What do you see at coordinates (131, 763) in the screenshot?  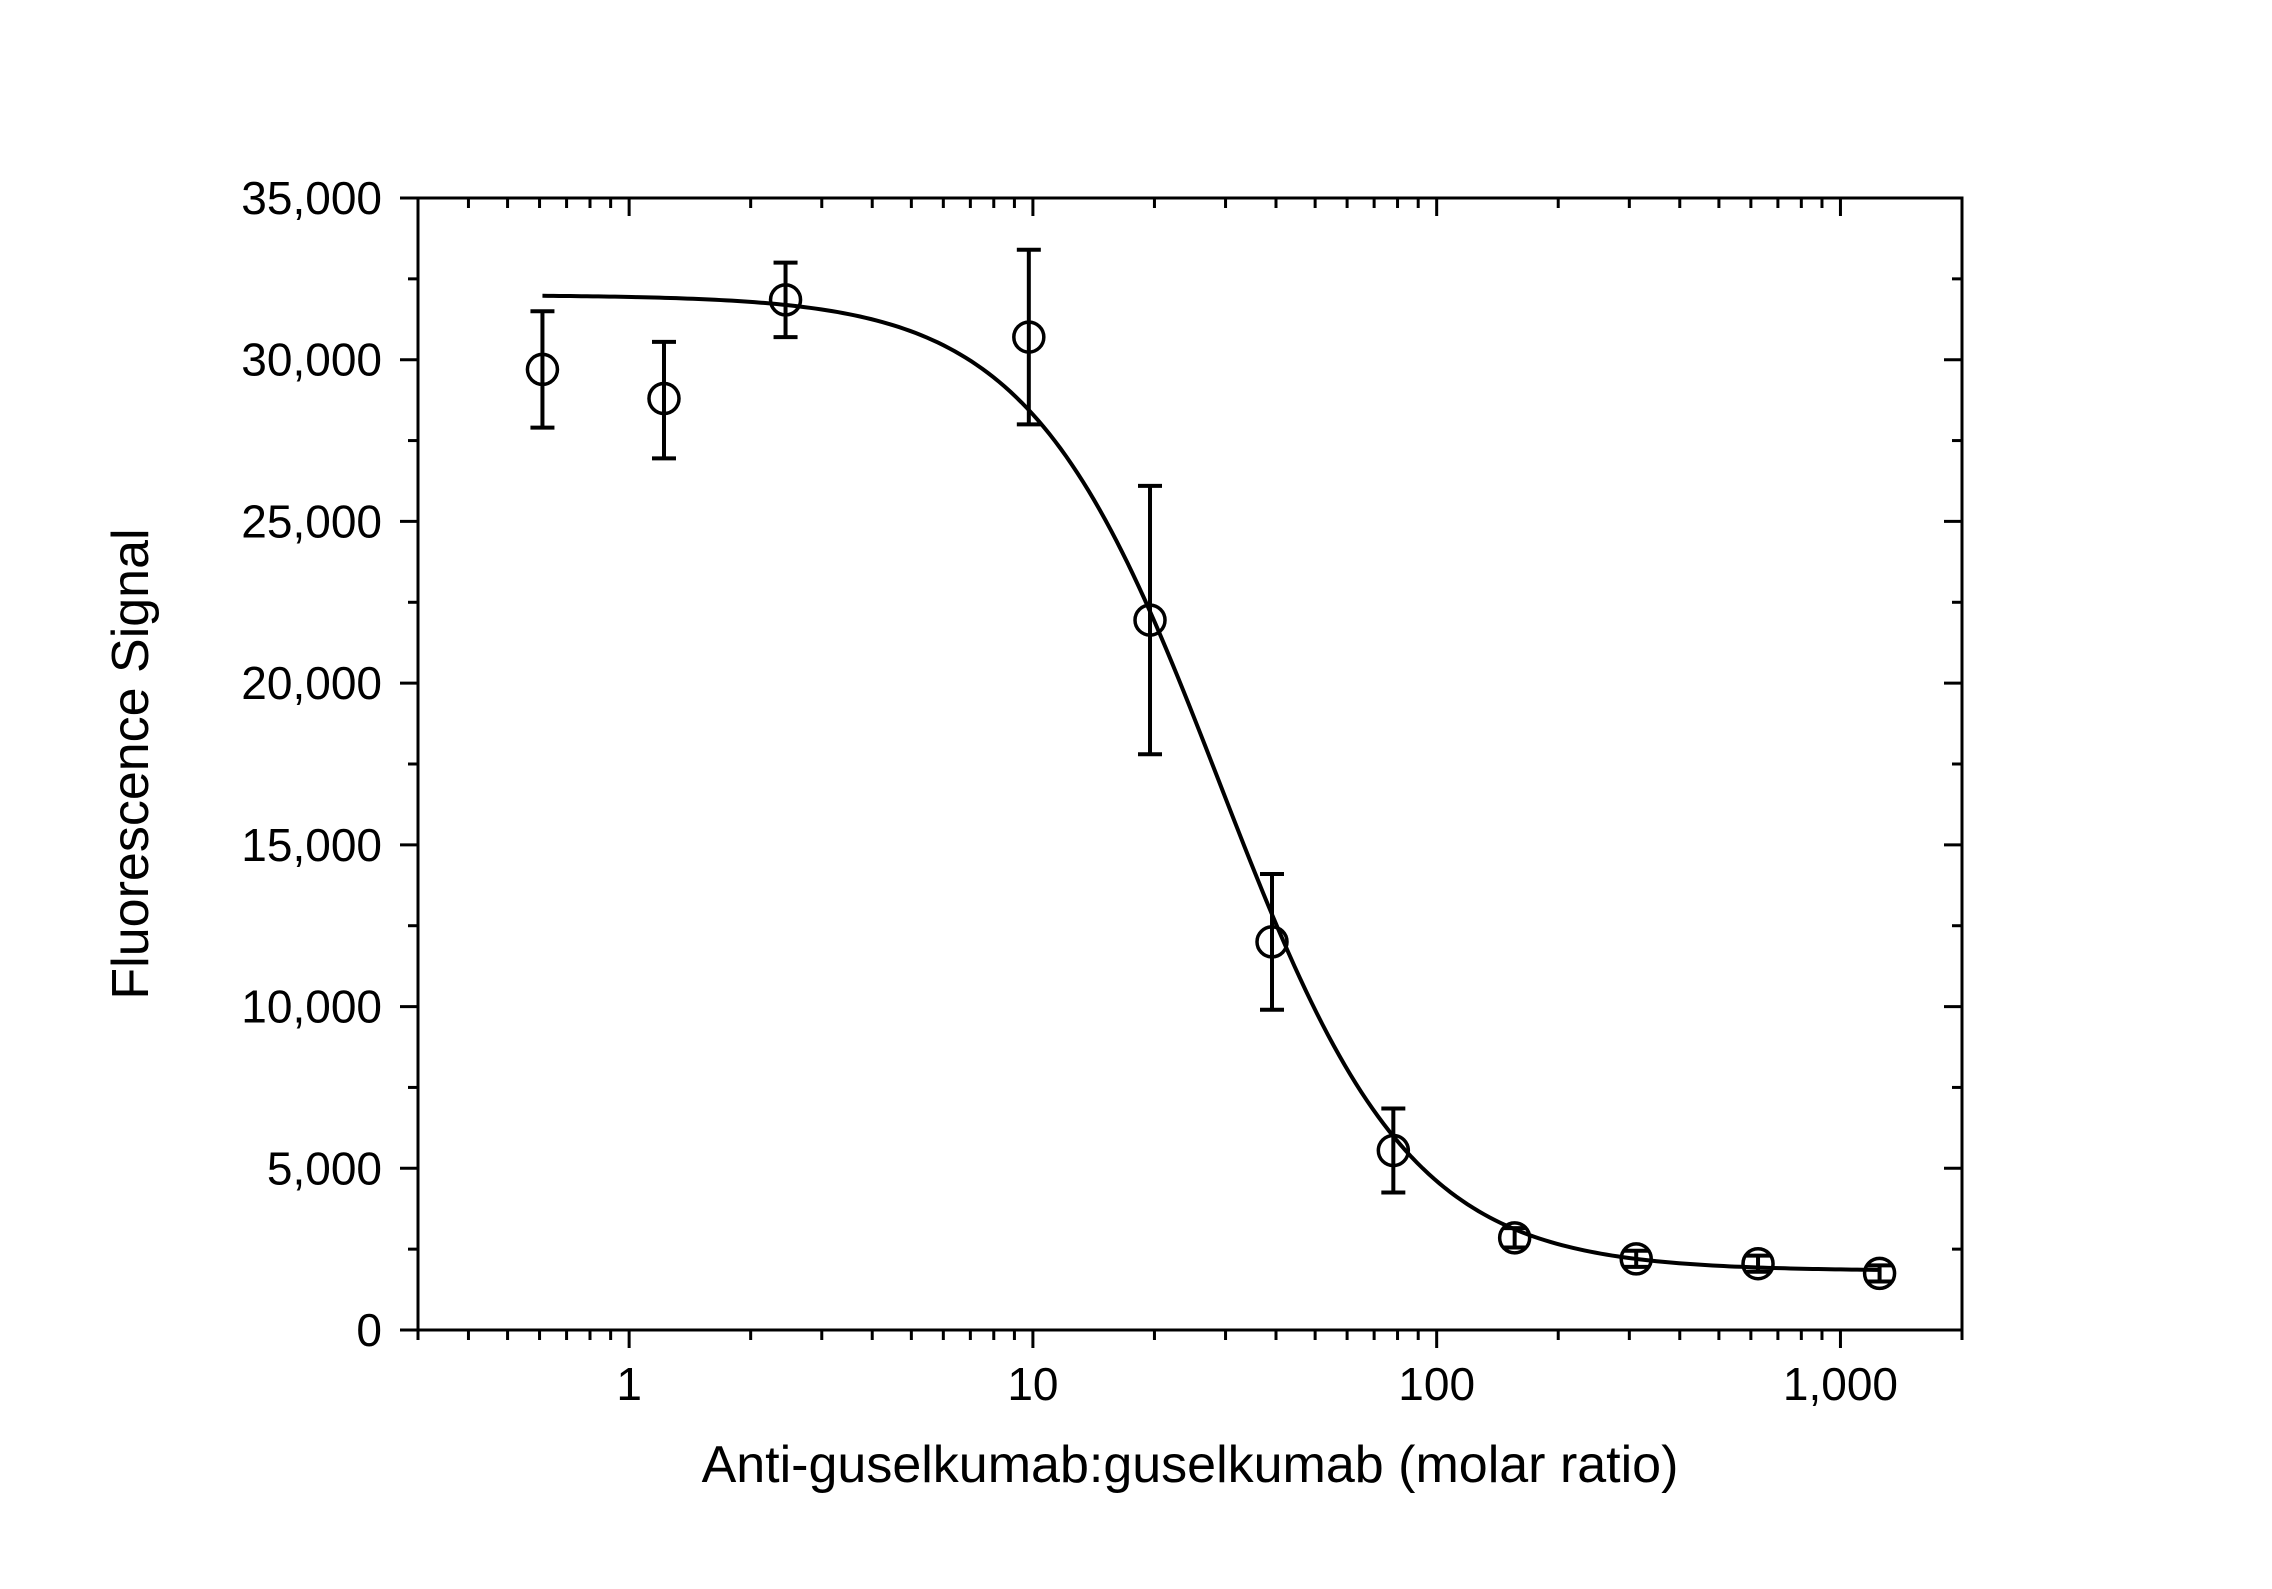 I see `y-axis-title: Fluorescence Signal` at bounding box center [131, 763].